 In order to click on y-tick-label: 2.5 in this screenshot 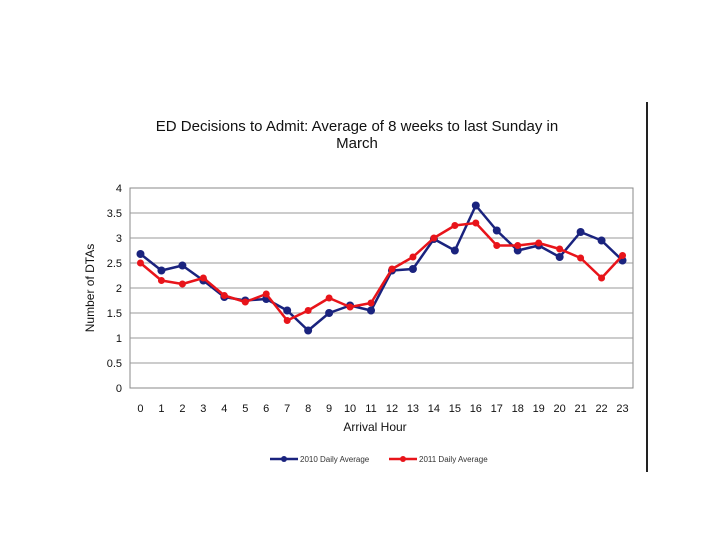, I will do `click(114, 264)`.